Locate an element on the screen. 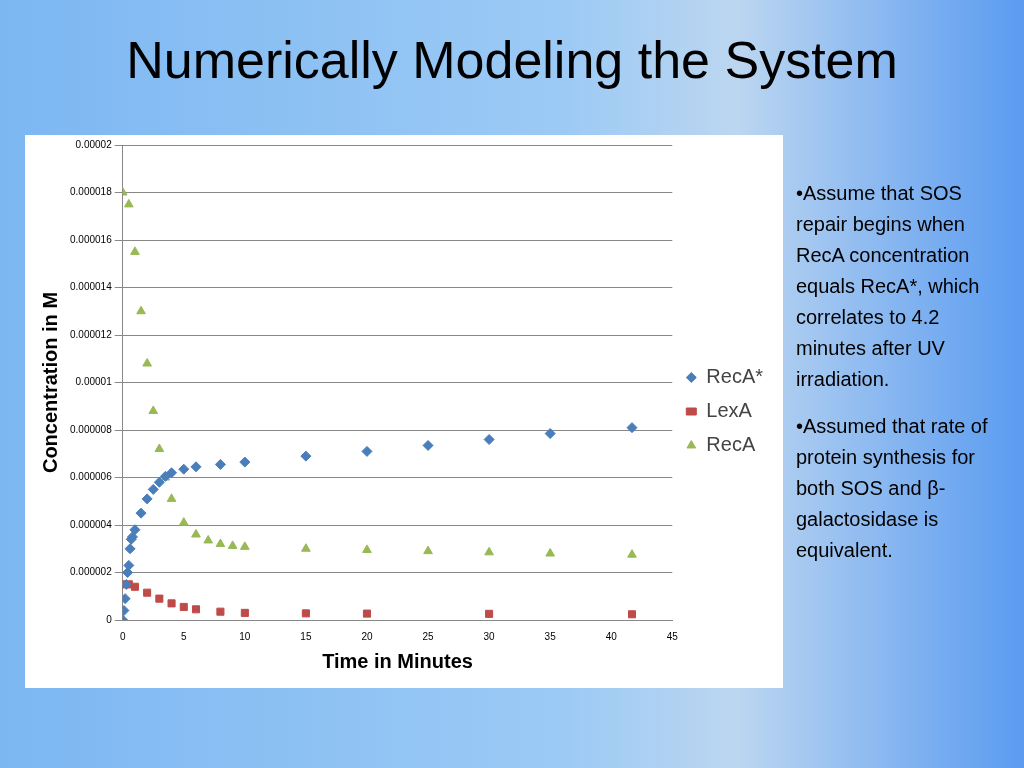 Image resolution: width=1024 pixels, height=768 pixels. y-tick-label: 0.000012 is located at coordinates (91, 334).